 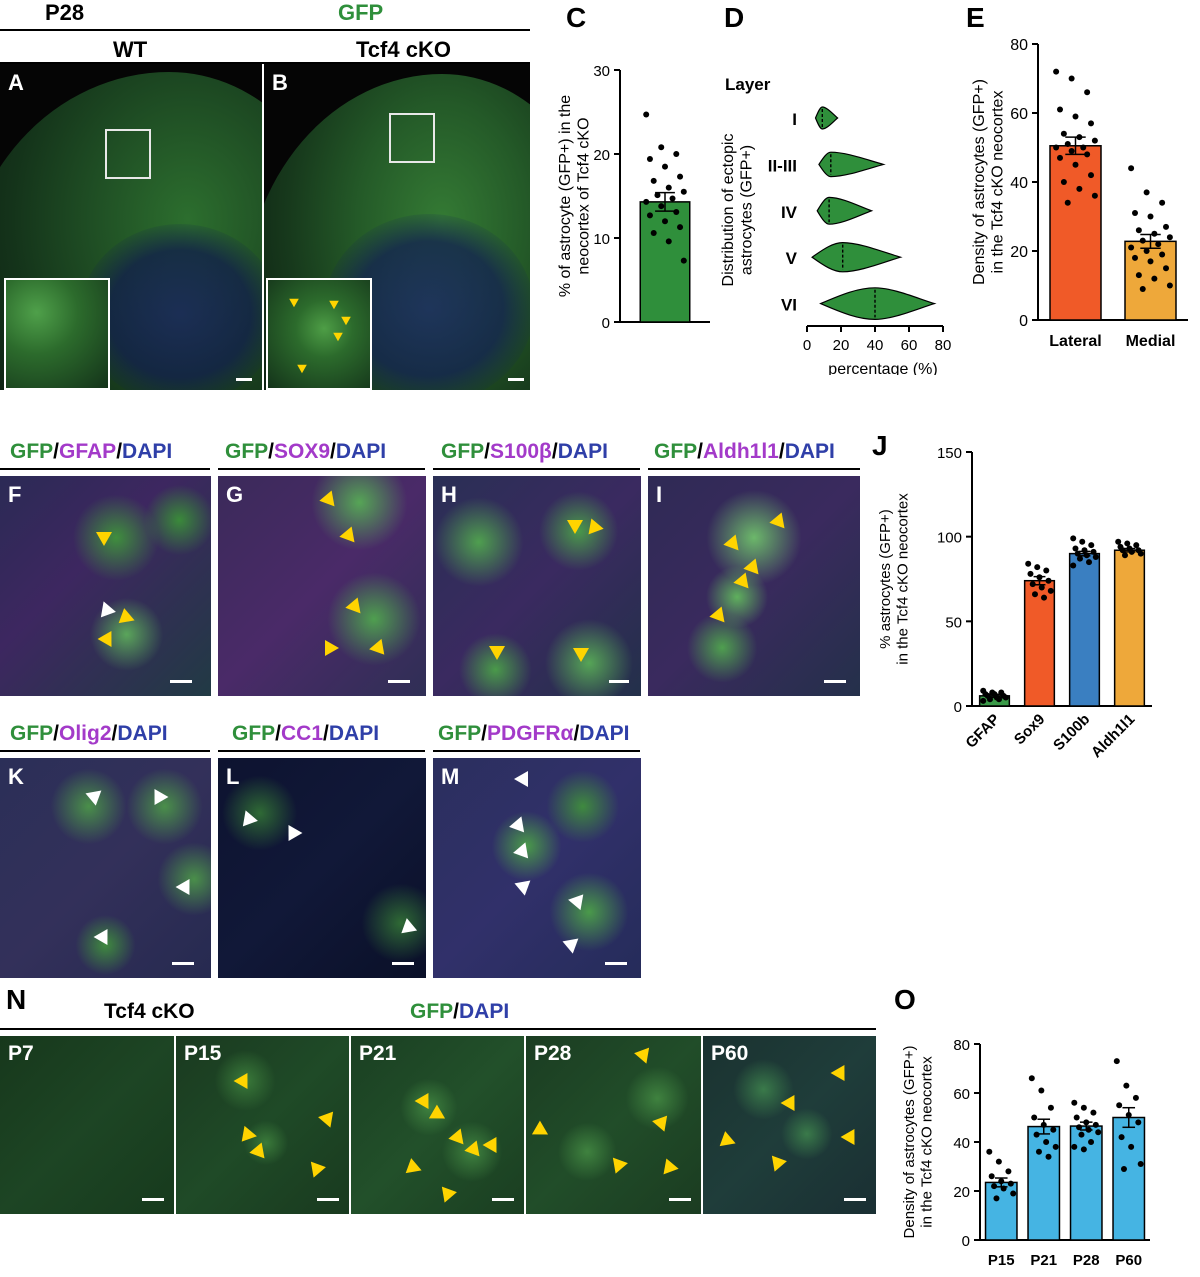 What do you see at coordinates (262, 1125) in the screenshot?
I see `timecourse-panel-p15: P15` at bounding box center [262, 1125].